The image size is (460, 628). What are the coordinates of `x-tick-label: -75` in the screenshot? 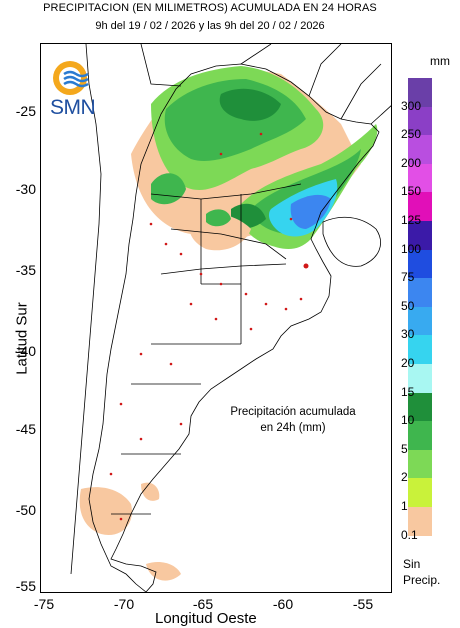 It's located at (44, 604).